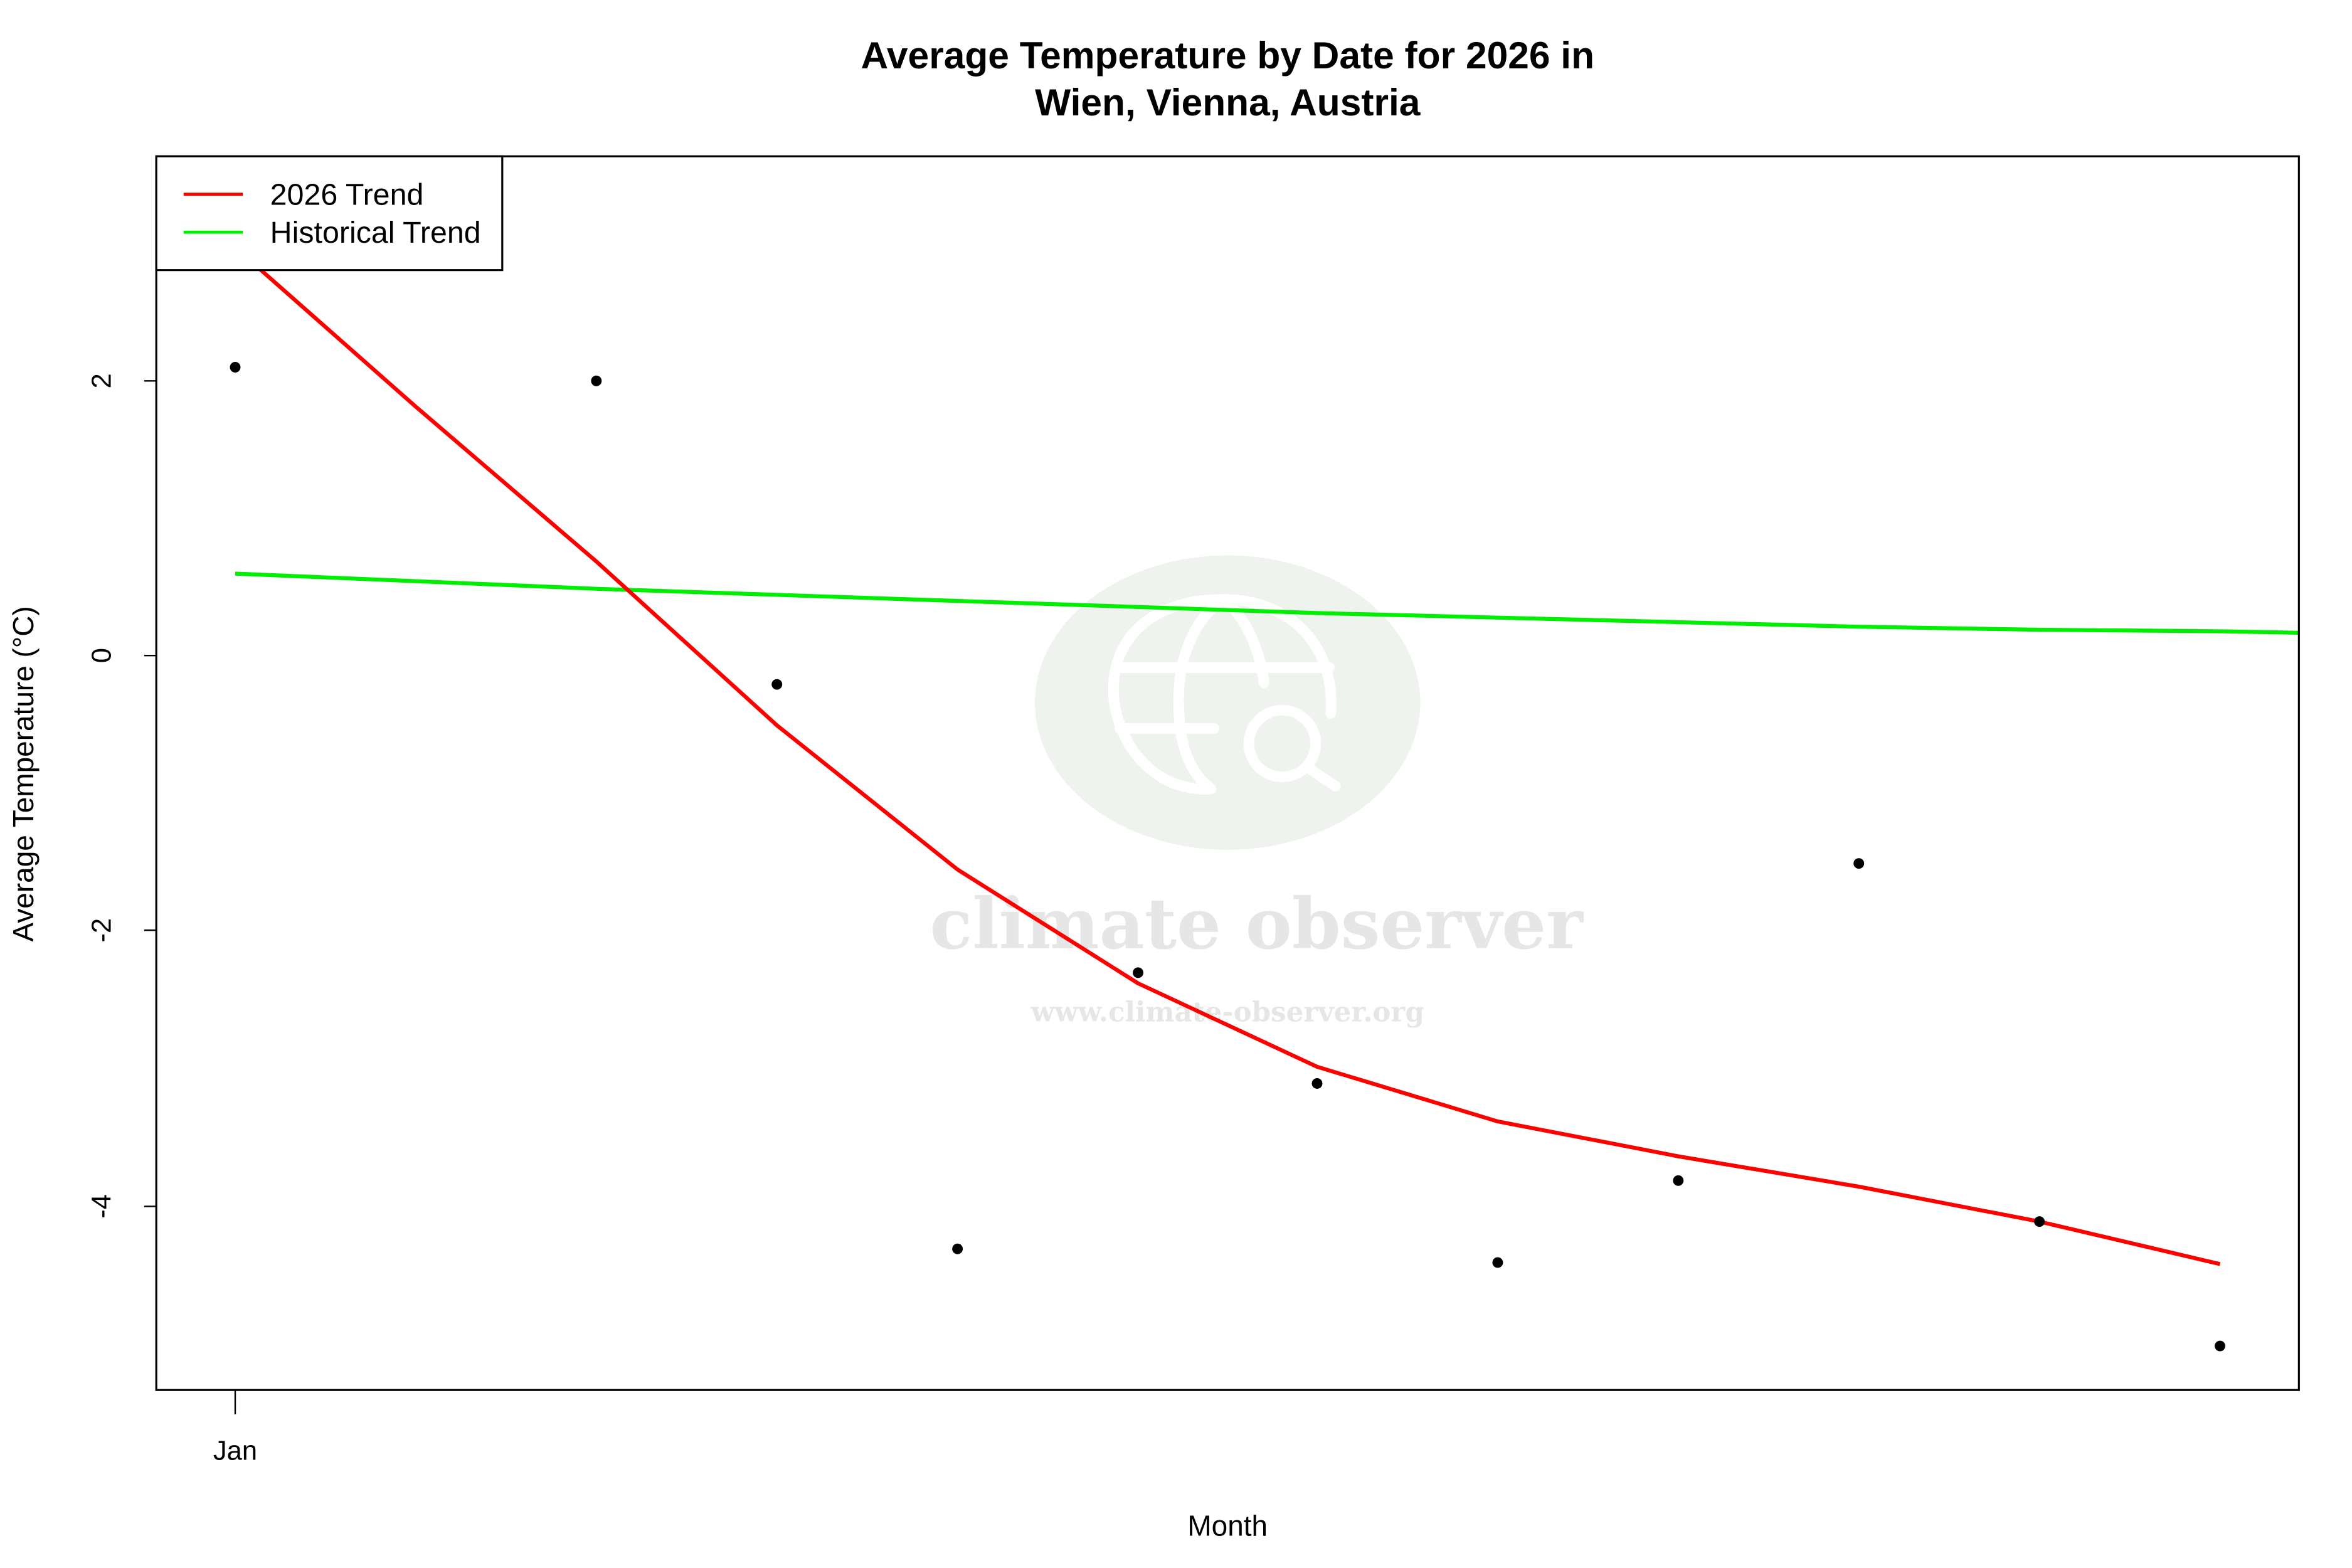 The height and width of the screenshot is (1568, 2352). I want to click on chart-subtitle: Wien, Vienna, Austria, so click(1228, 102).